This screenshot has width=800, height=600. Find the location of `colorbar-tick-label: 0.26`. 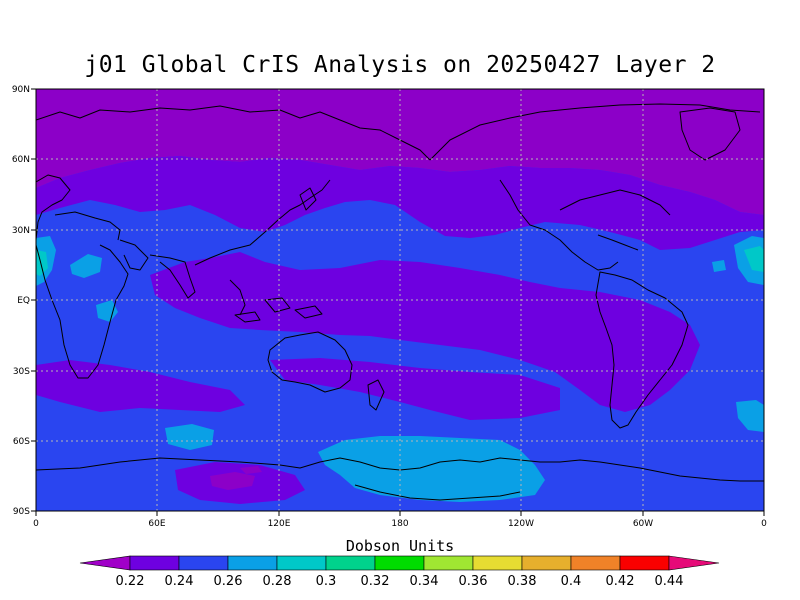

colorbar-tick-label: 0.26 is located at coordinates (228, 581).